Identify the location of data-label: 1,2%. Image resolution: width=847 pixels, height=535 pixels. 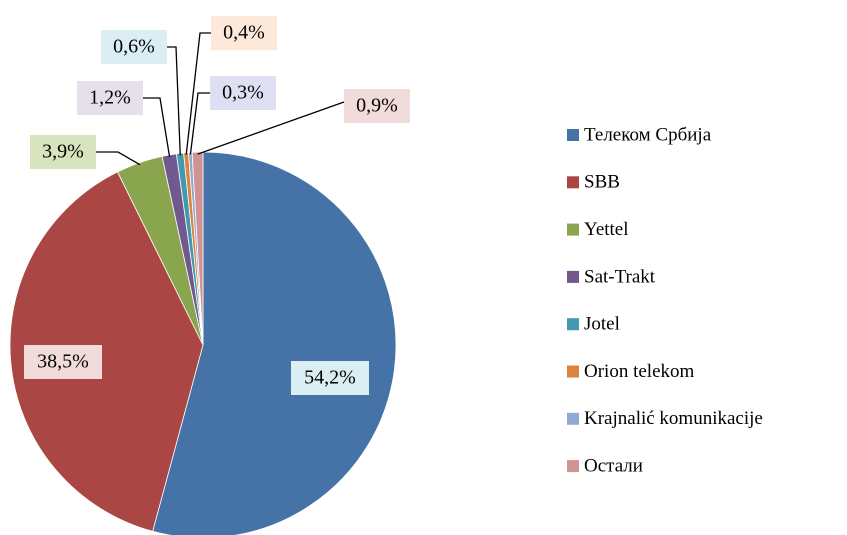
(110, 98).